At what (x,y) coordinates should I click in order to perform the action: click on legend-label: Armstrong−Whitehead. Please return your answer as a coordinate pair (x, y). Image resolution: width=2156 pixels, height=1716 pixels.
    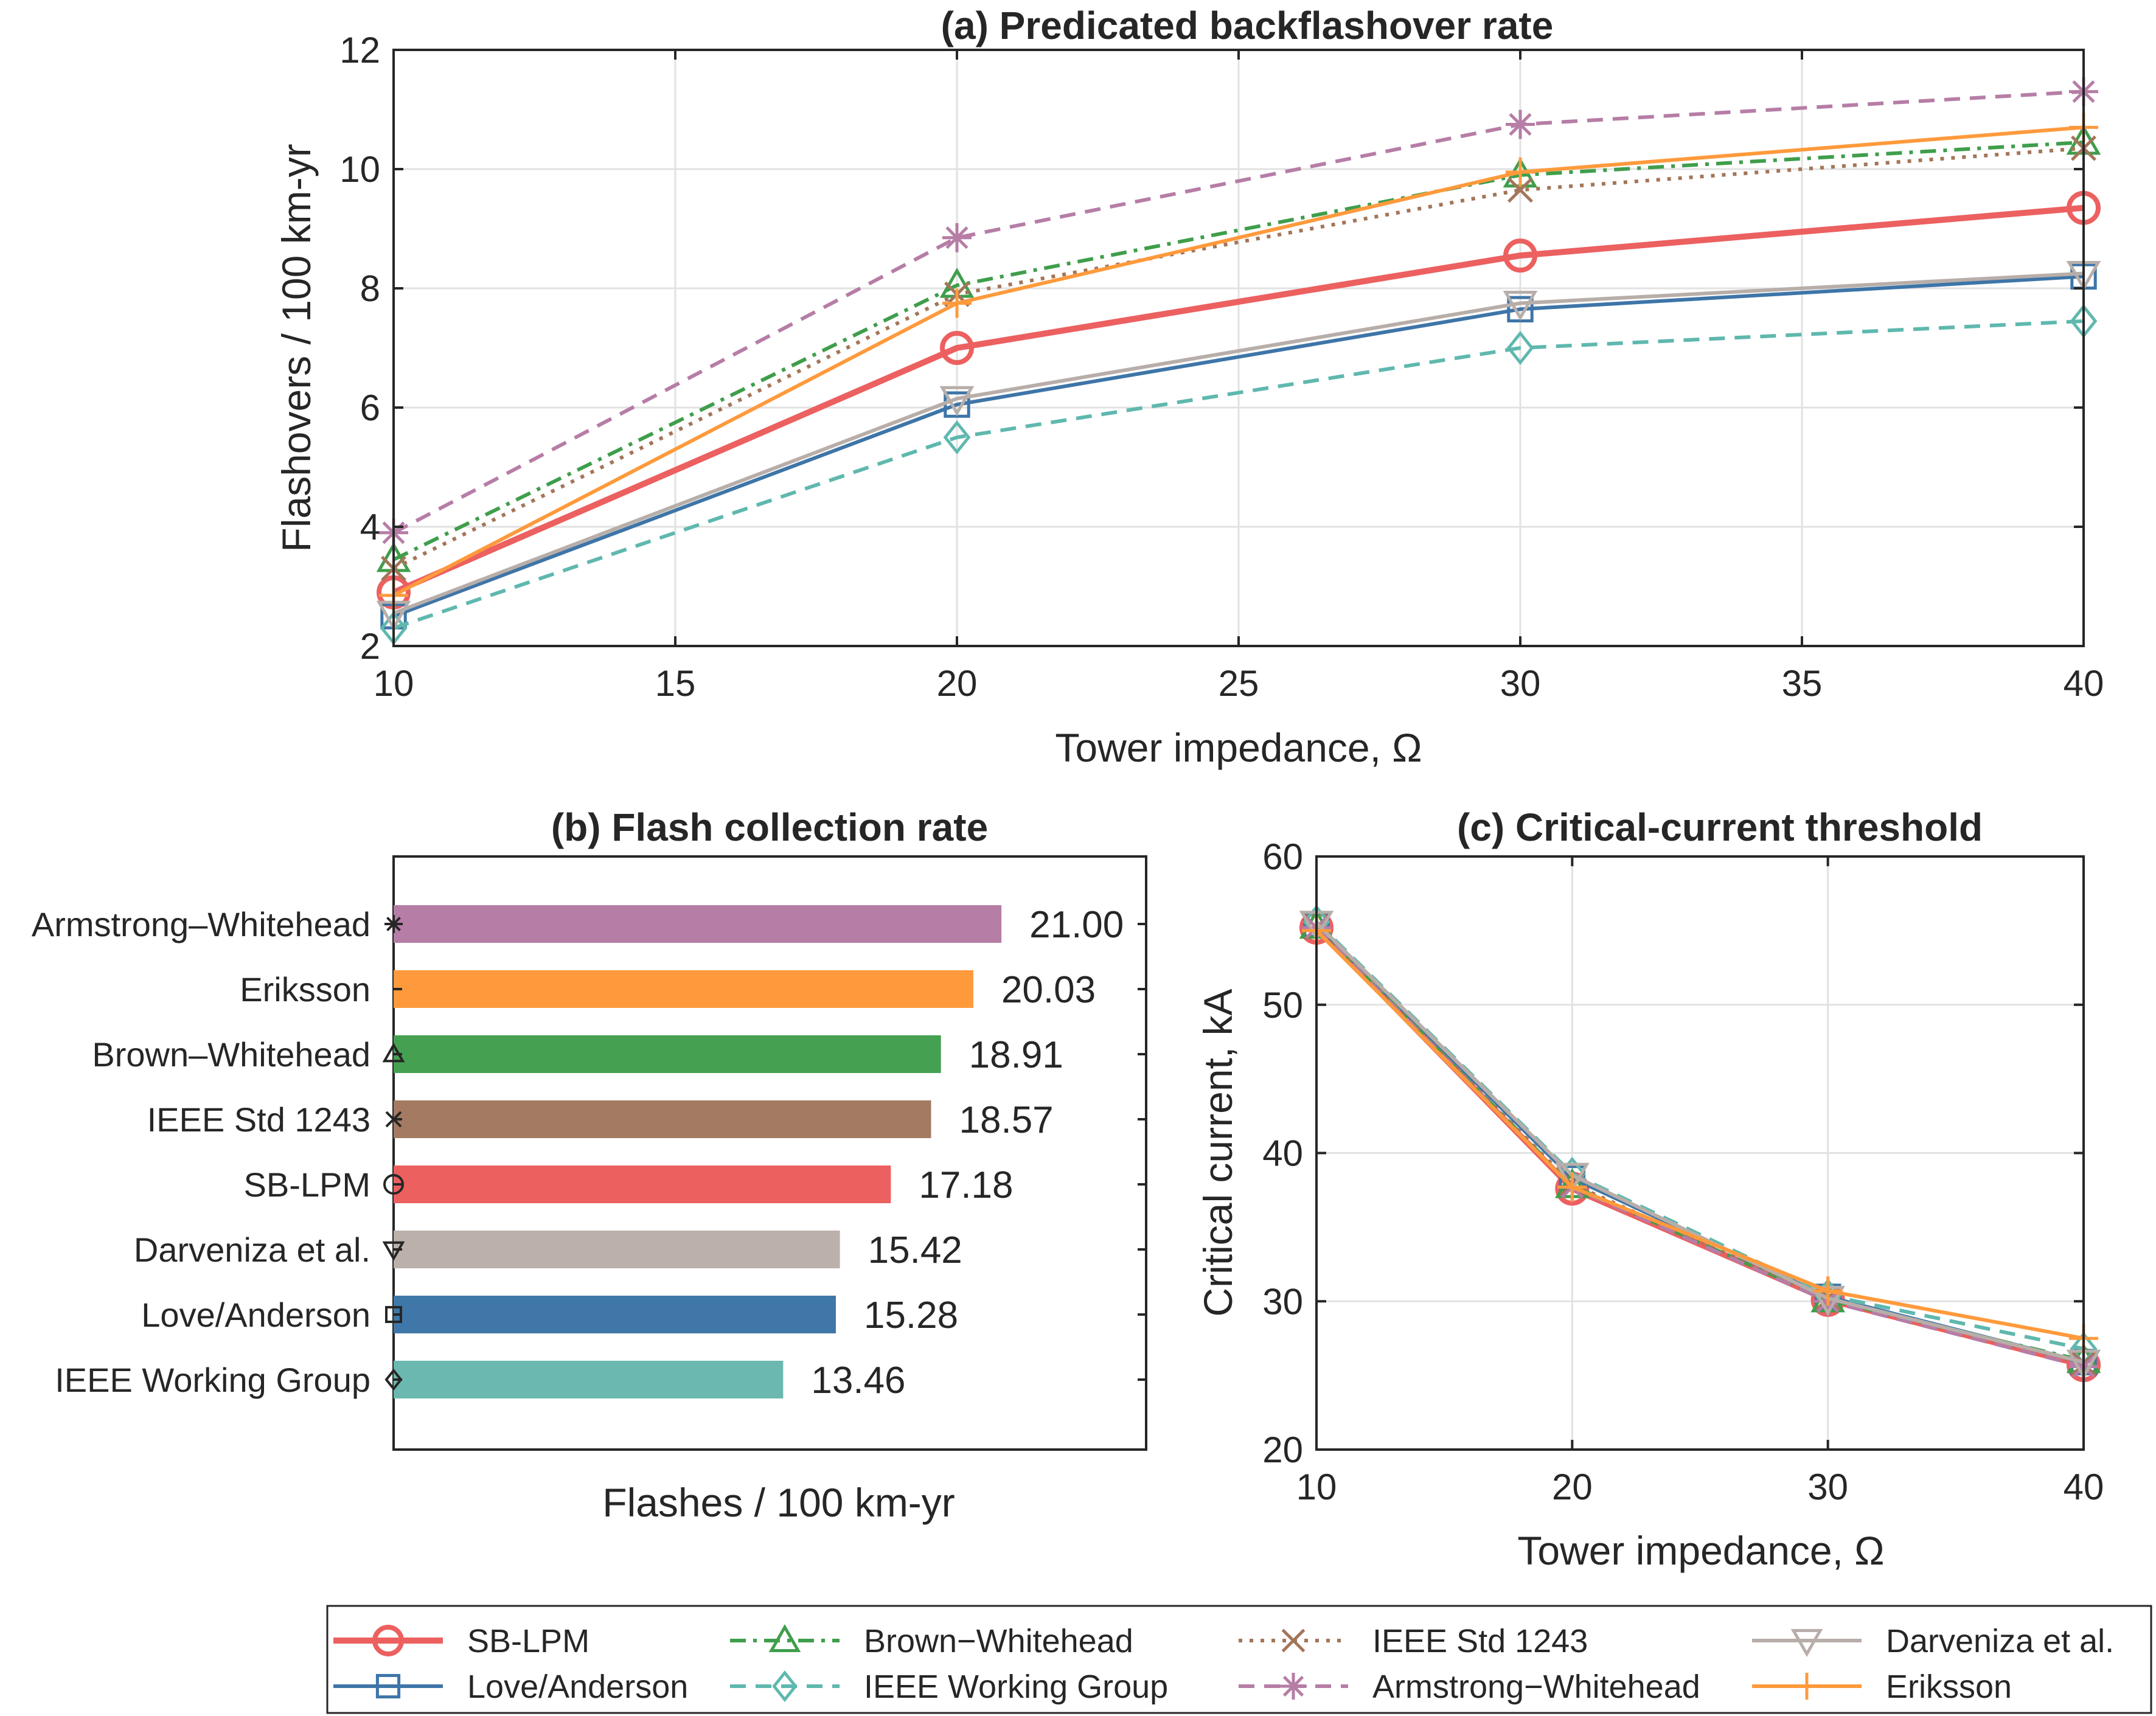
    Looking at the image, I should click on (1536, 1687).